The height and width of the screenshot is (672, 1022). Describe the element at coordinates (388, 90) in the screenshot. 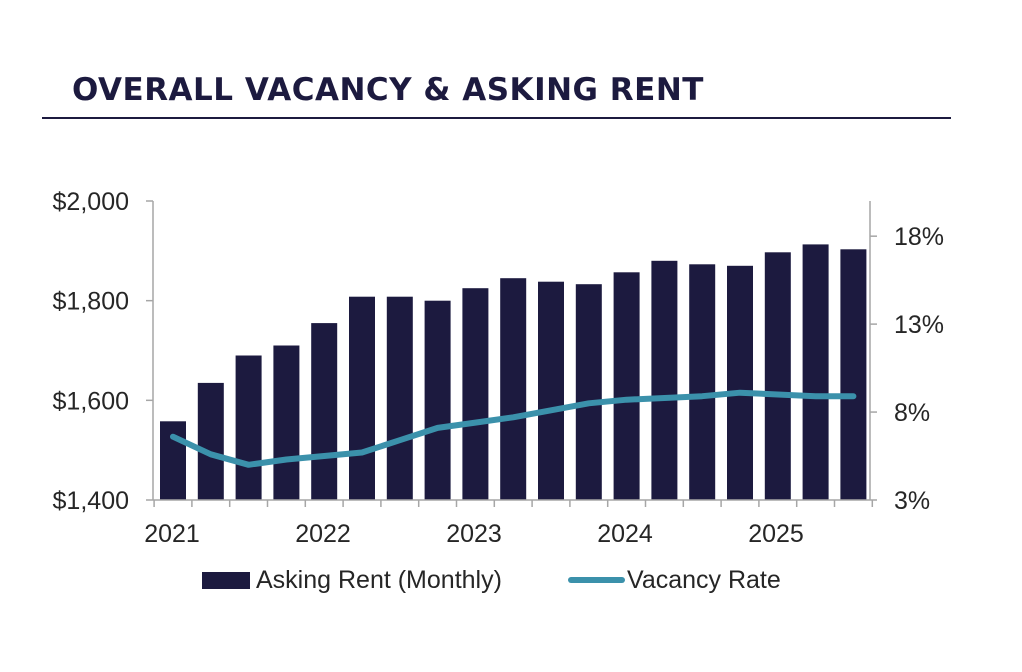

I see `chart-title: OVERALL VACANCY & ASKING RENT` at that location.